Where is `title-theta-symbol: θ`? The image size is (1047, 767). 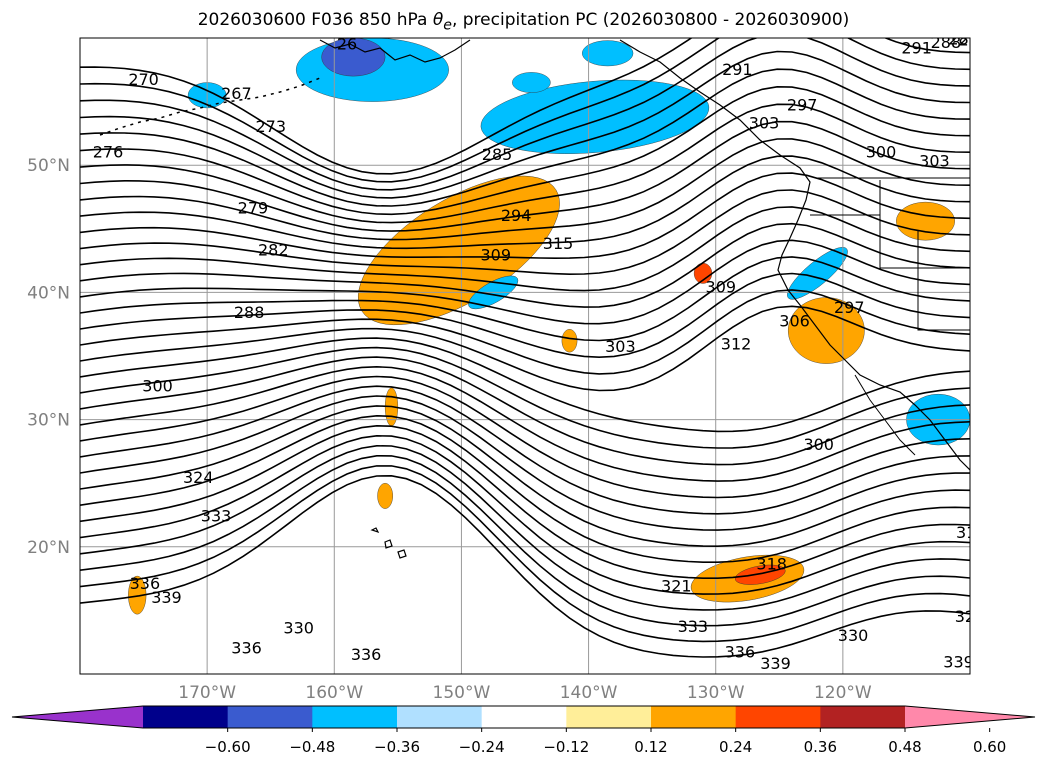 title-theta-symbol: θ is located at coordinates (438, 20).